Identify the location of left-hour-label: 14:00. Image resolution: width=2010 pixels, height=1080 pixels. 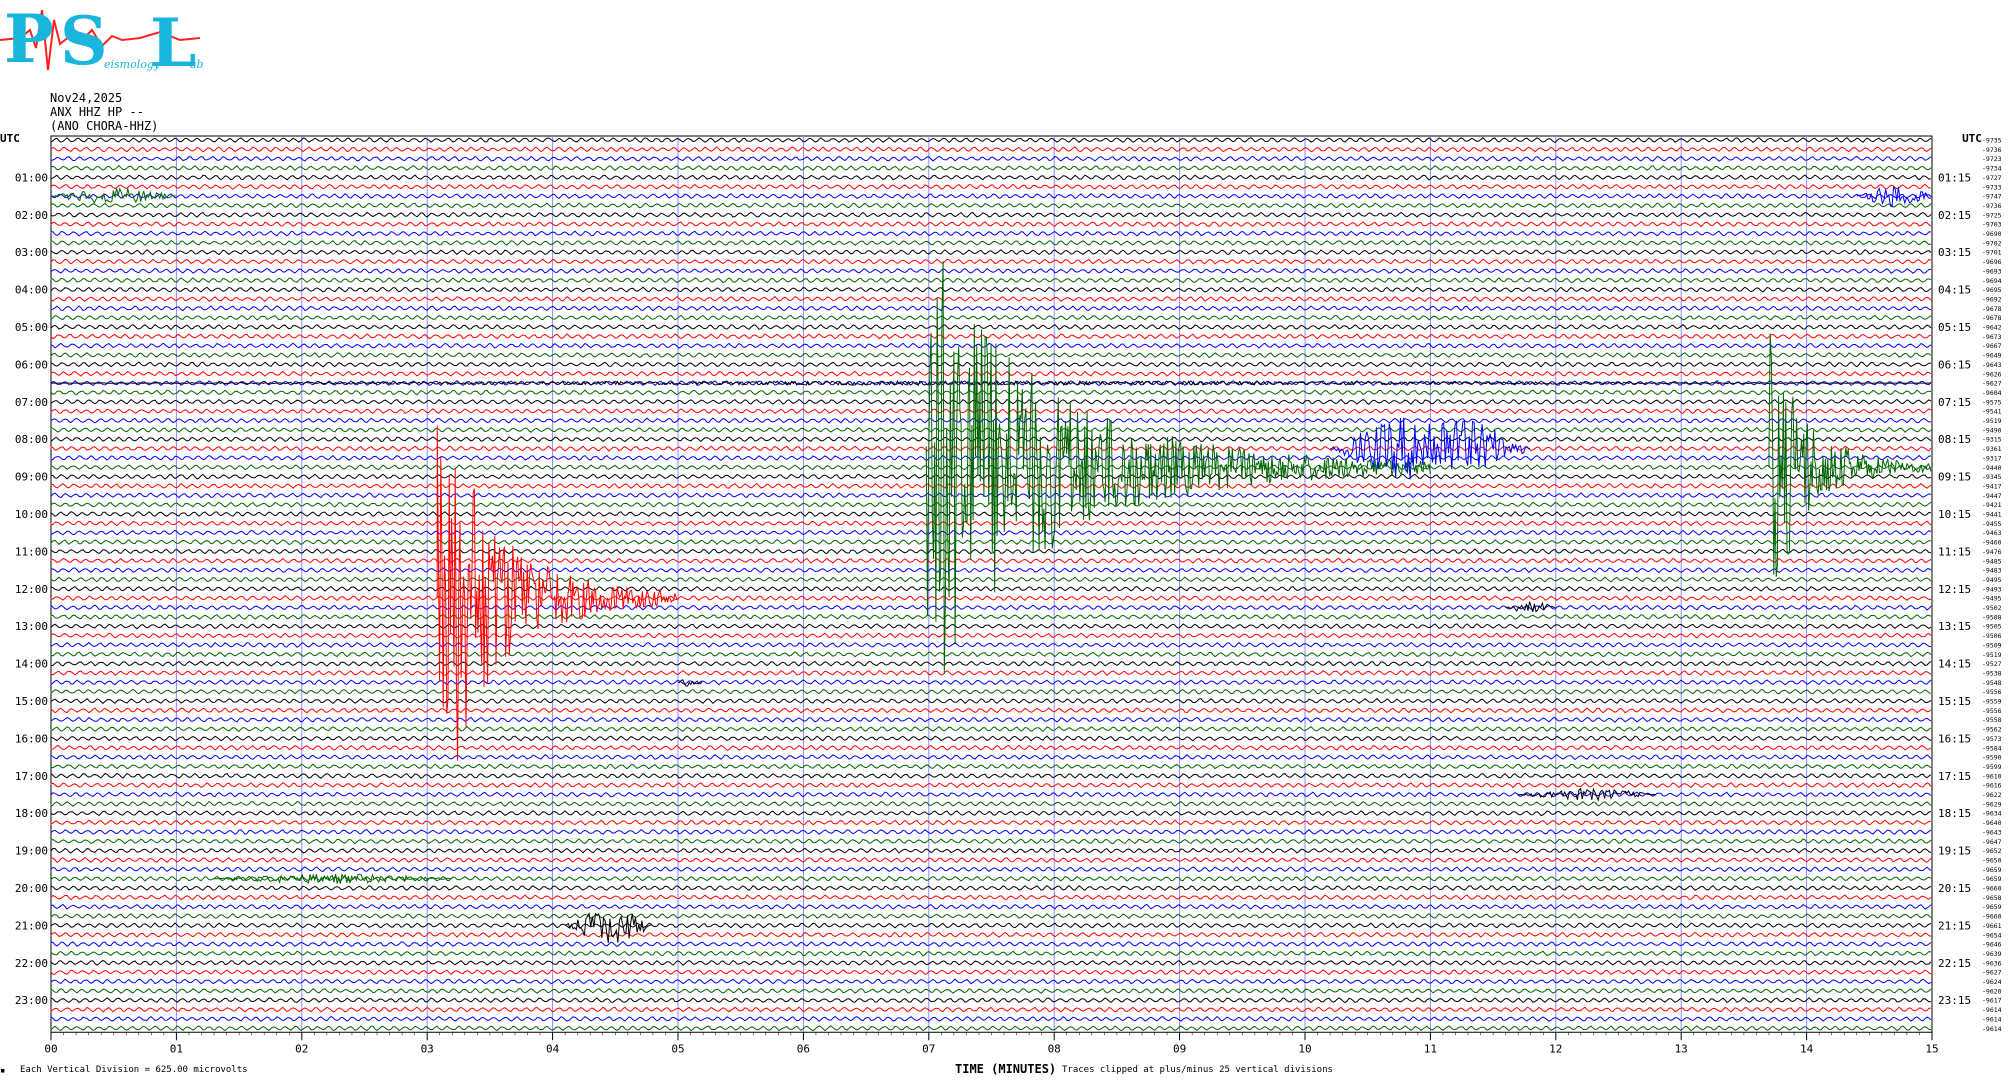
(31, 664).